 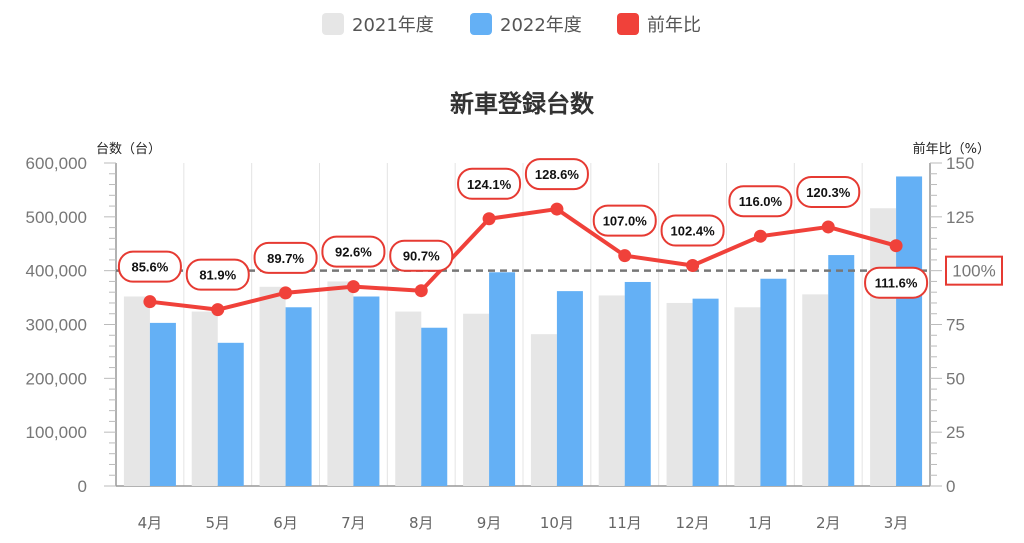 I want to click on y-left-tick-label: 200,000, so click(x=56, y=378).